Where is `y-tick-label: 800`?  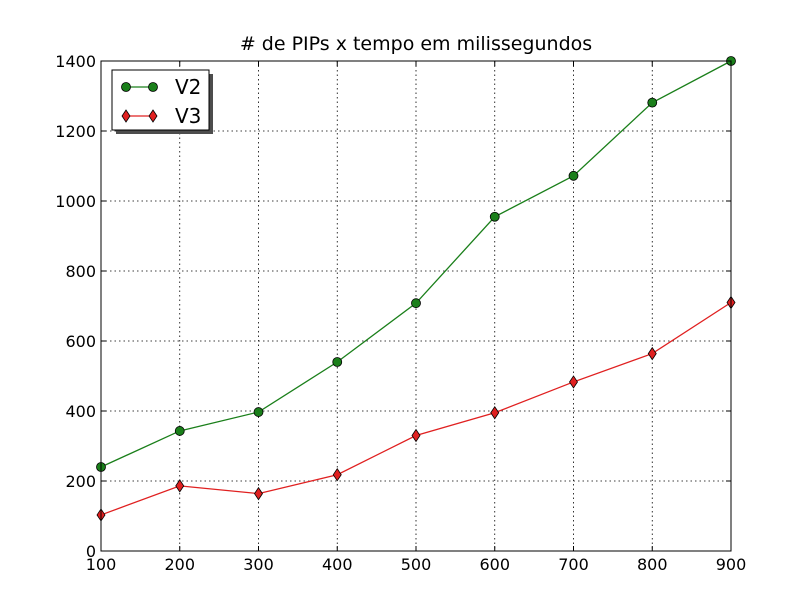
y-tick-label: 800 is located at coordinates (80, 271).